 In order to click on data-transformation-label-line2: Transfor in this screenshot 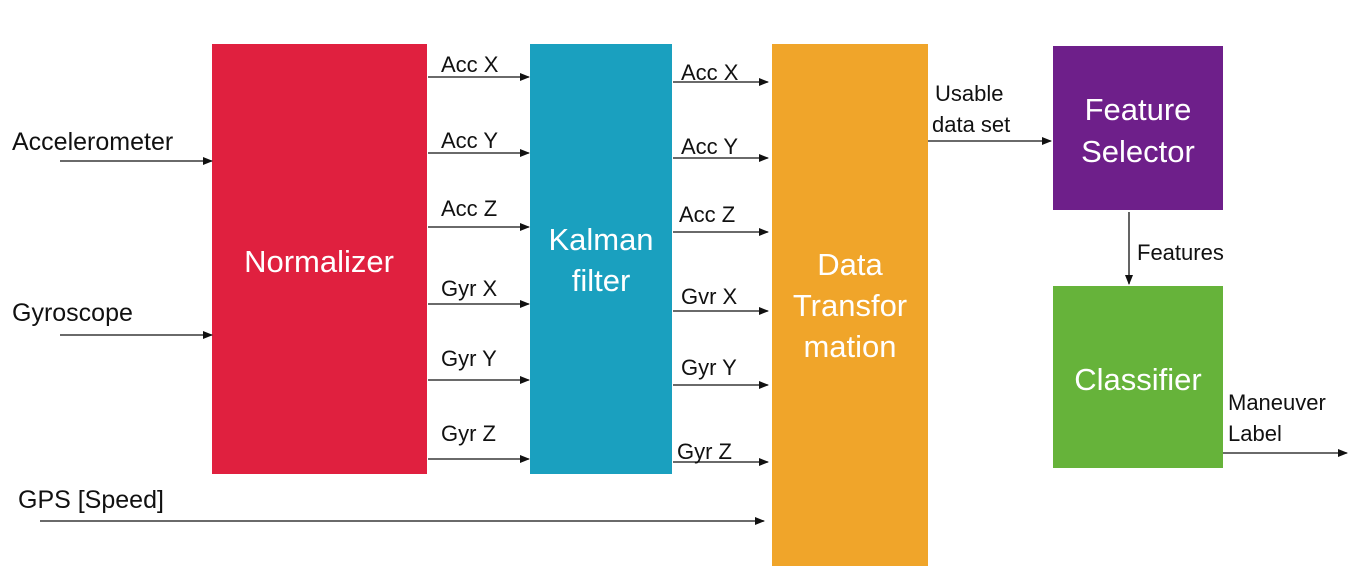, I will do `click(850, 305)`.